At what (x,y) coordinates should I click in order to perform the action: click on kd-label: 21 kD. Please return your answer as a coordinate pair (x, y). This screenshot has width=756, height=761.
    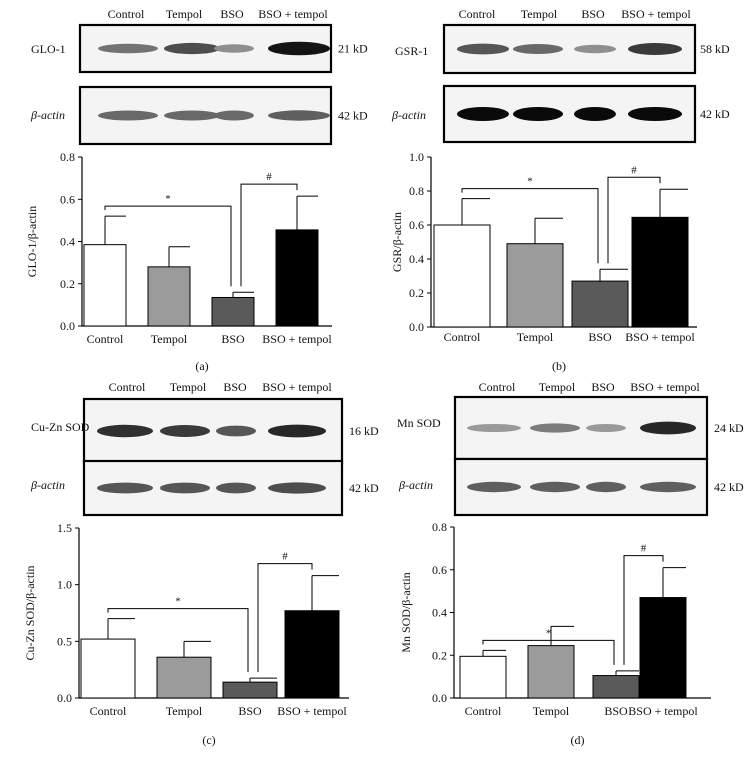
    Looking at the image, I should click on (353, 49).